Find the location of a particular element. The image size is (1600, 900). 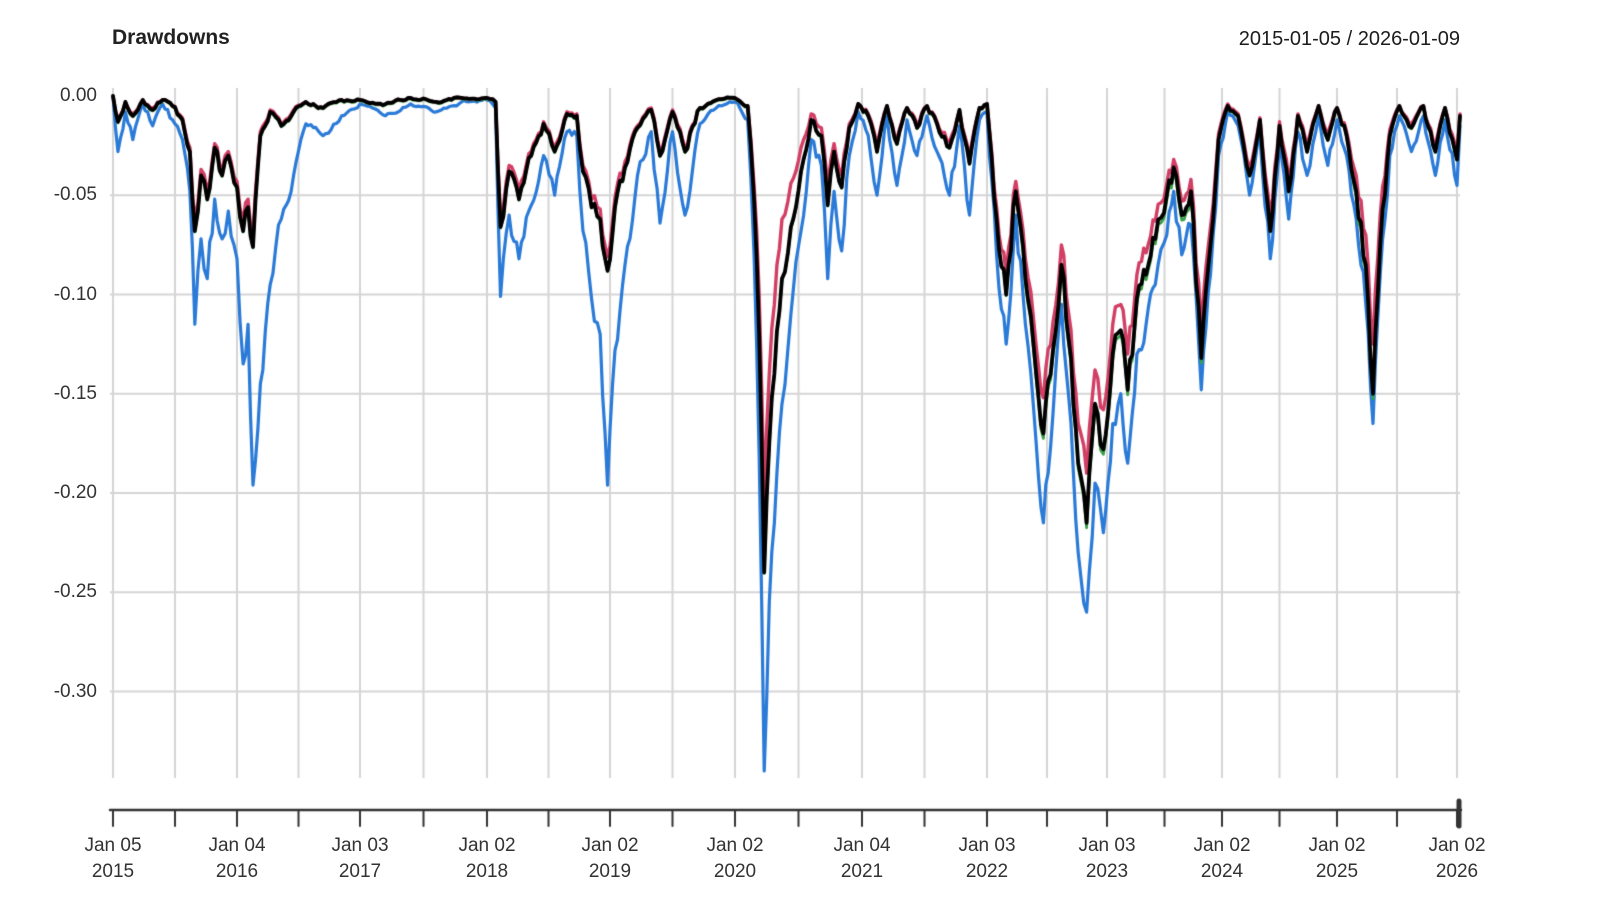

y-axis-tick-label: -0.25 is located at coordinates (75, 592).